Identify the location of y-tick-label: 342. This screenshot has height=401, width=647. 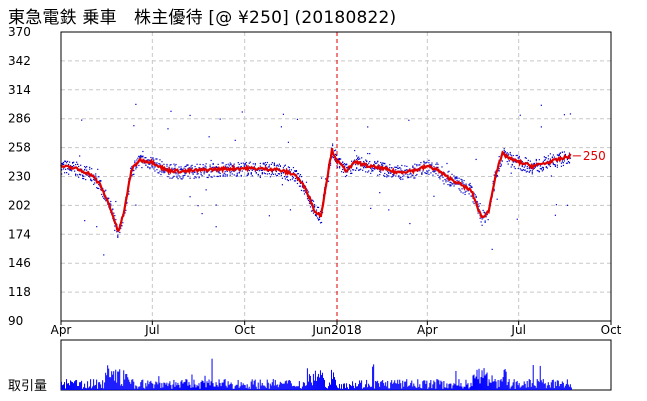
(19, 61).